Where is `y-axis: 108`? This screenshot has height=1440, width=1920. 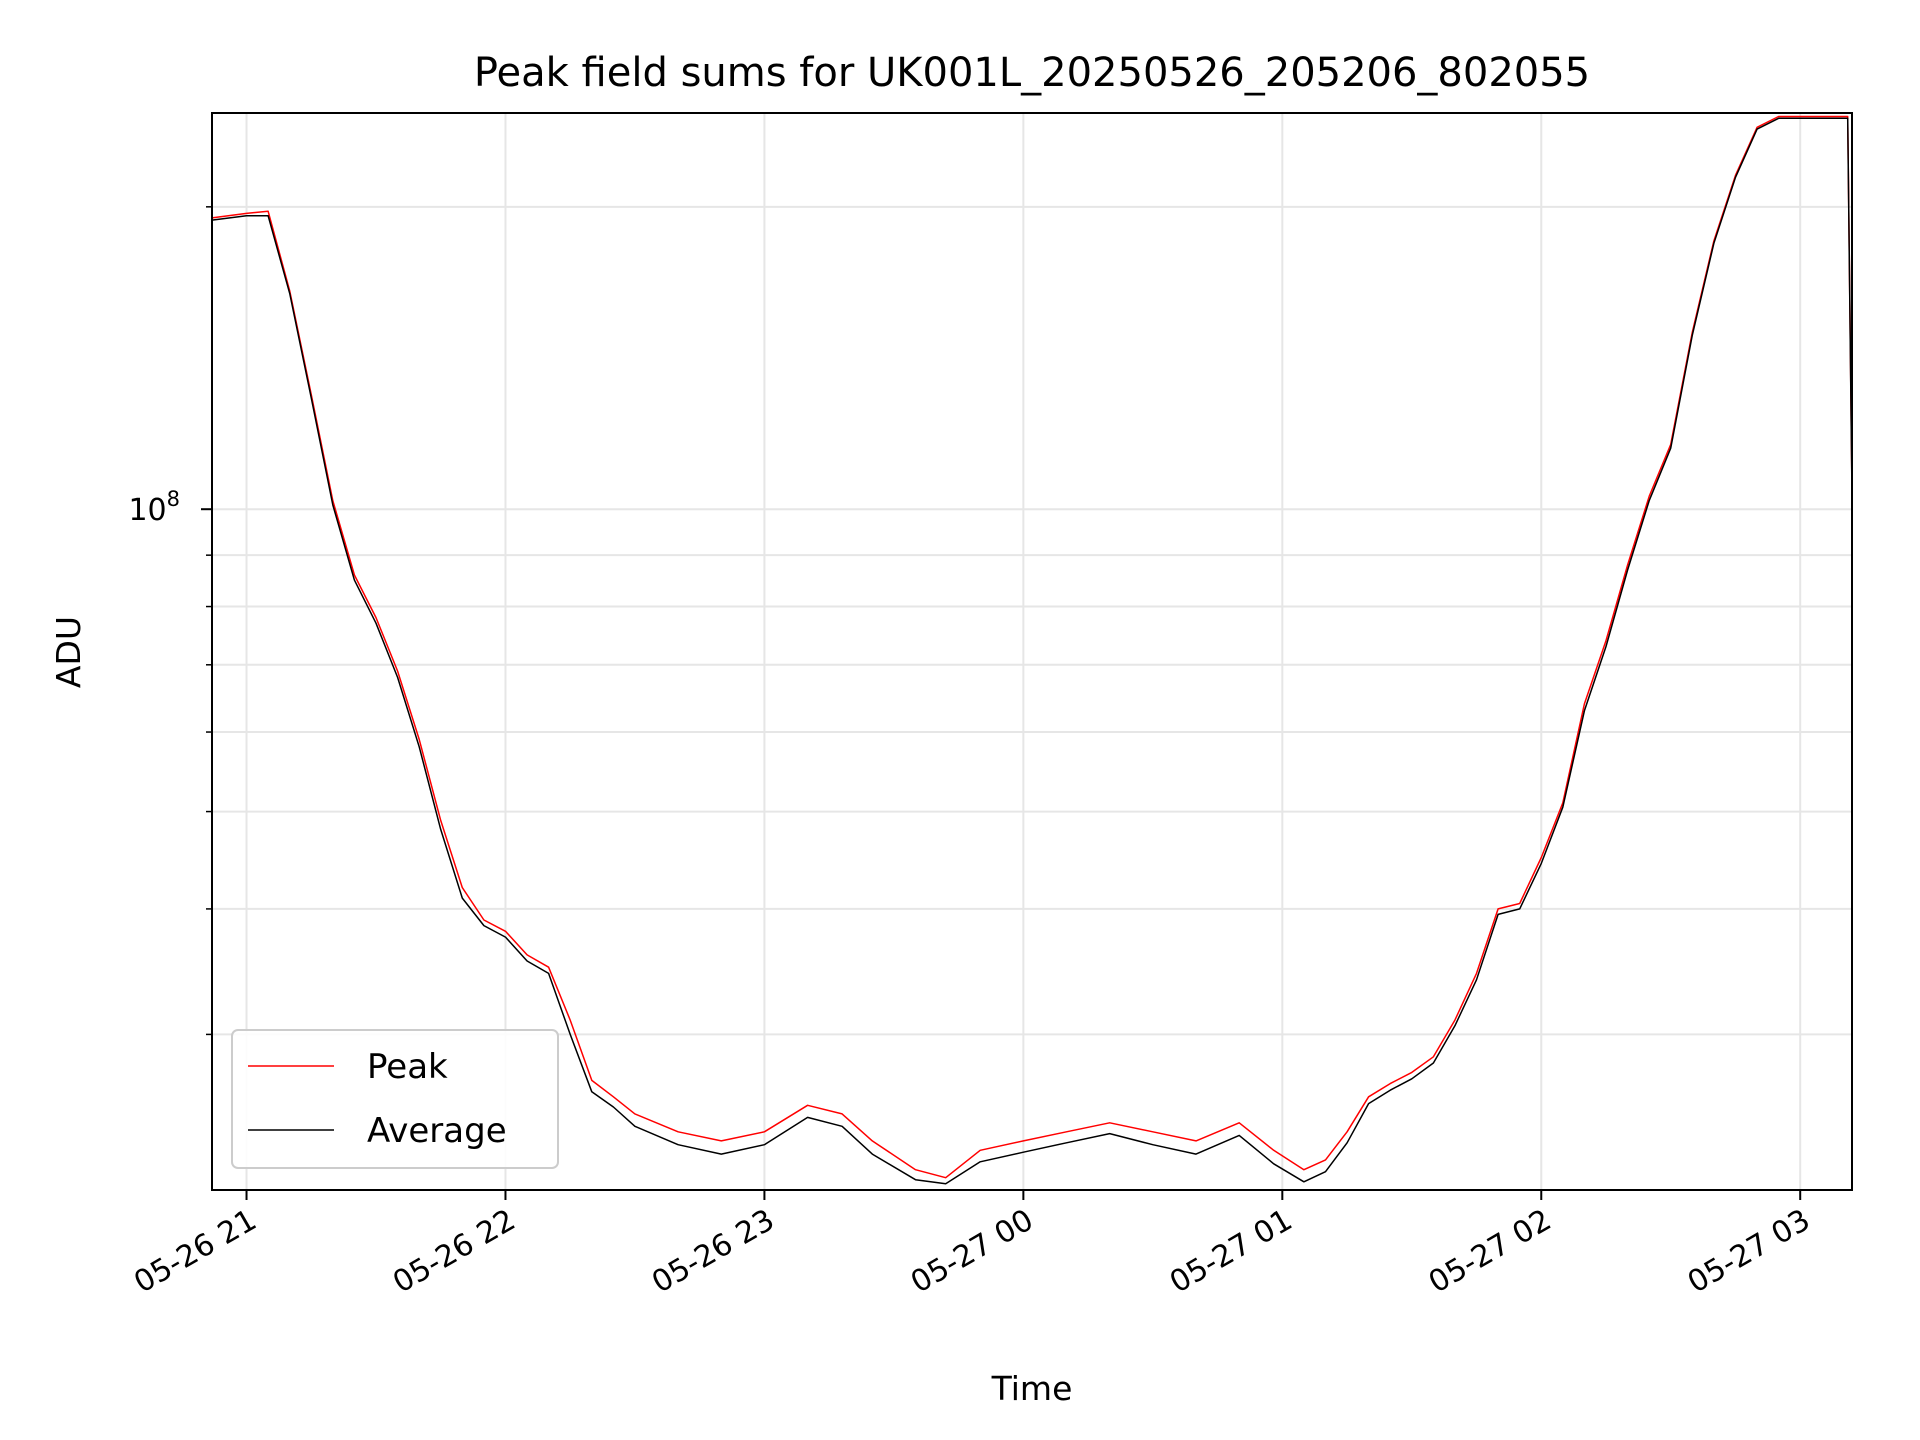
y-axis: 108 is located at coordinates (170, 621).